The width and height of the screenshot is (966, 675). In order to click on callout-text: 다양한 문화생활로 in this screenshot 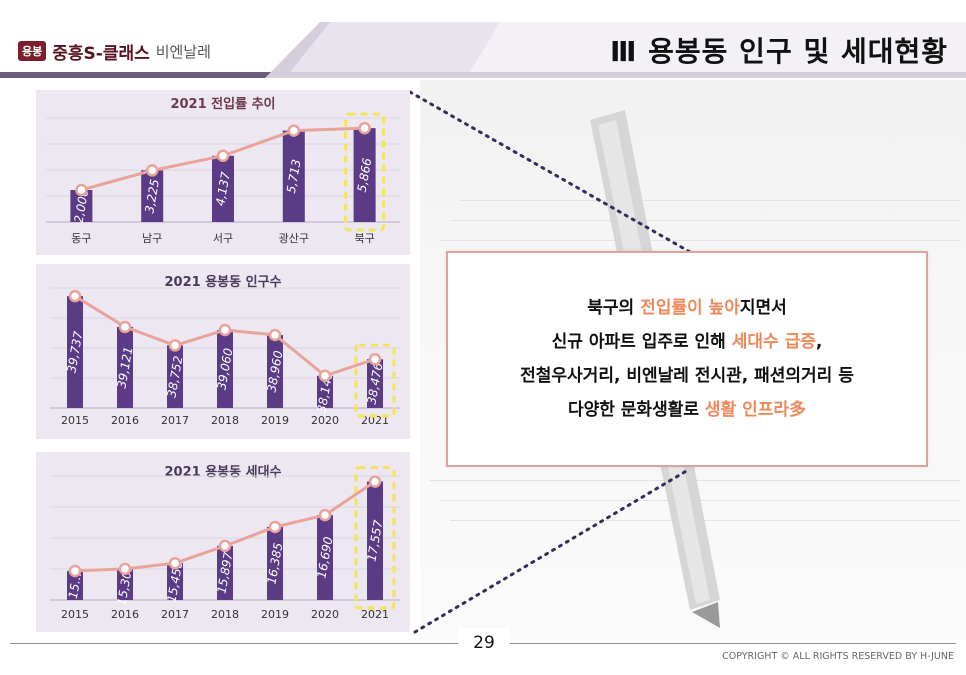, I will do `click(636, 410)`.